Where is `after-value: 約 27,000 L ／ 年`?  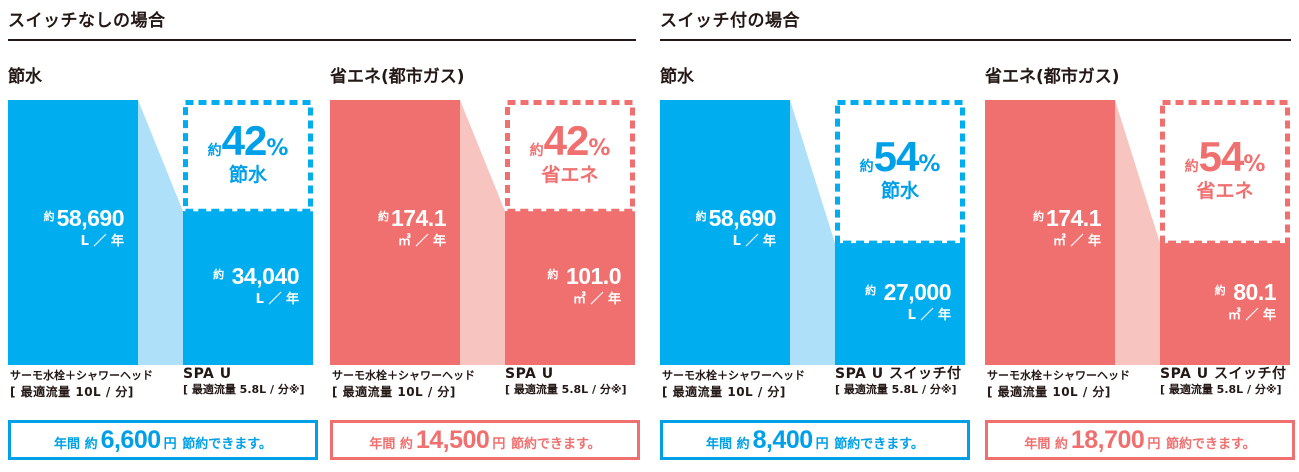 after-value: 約 27,000 L ／ 年 is located at coordinates (893, 301).